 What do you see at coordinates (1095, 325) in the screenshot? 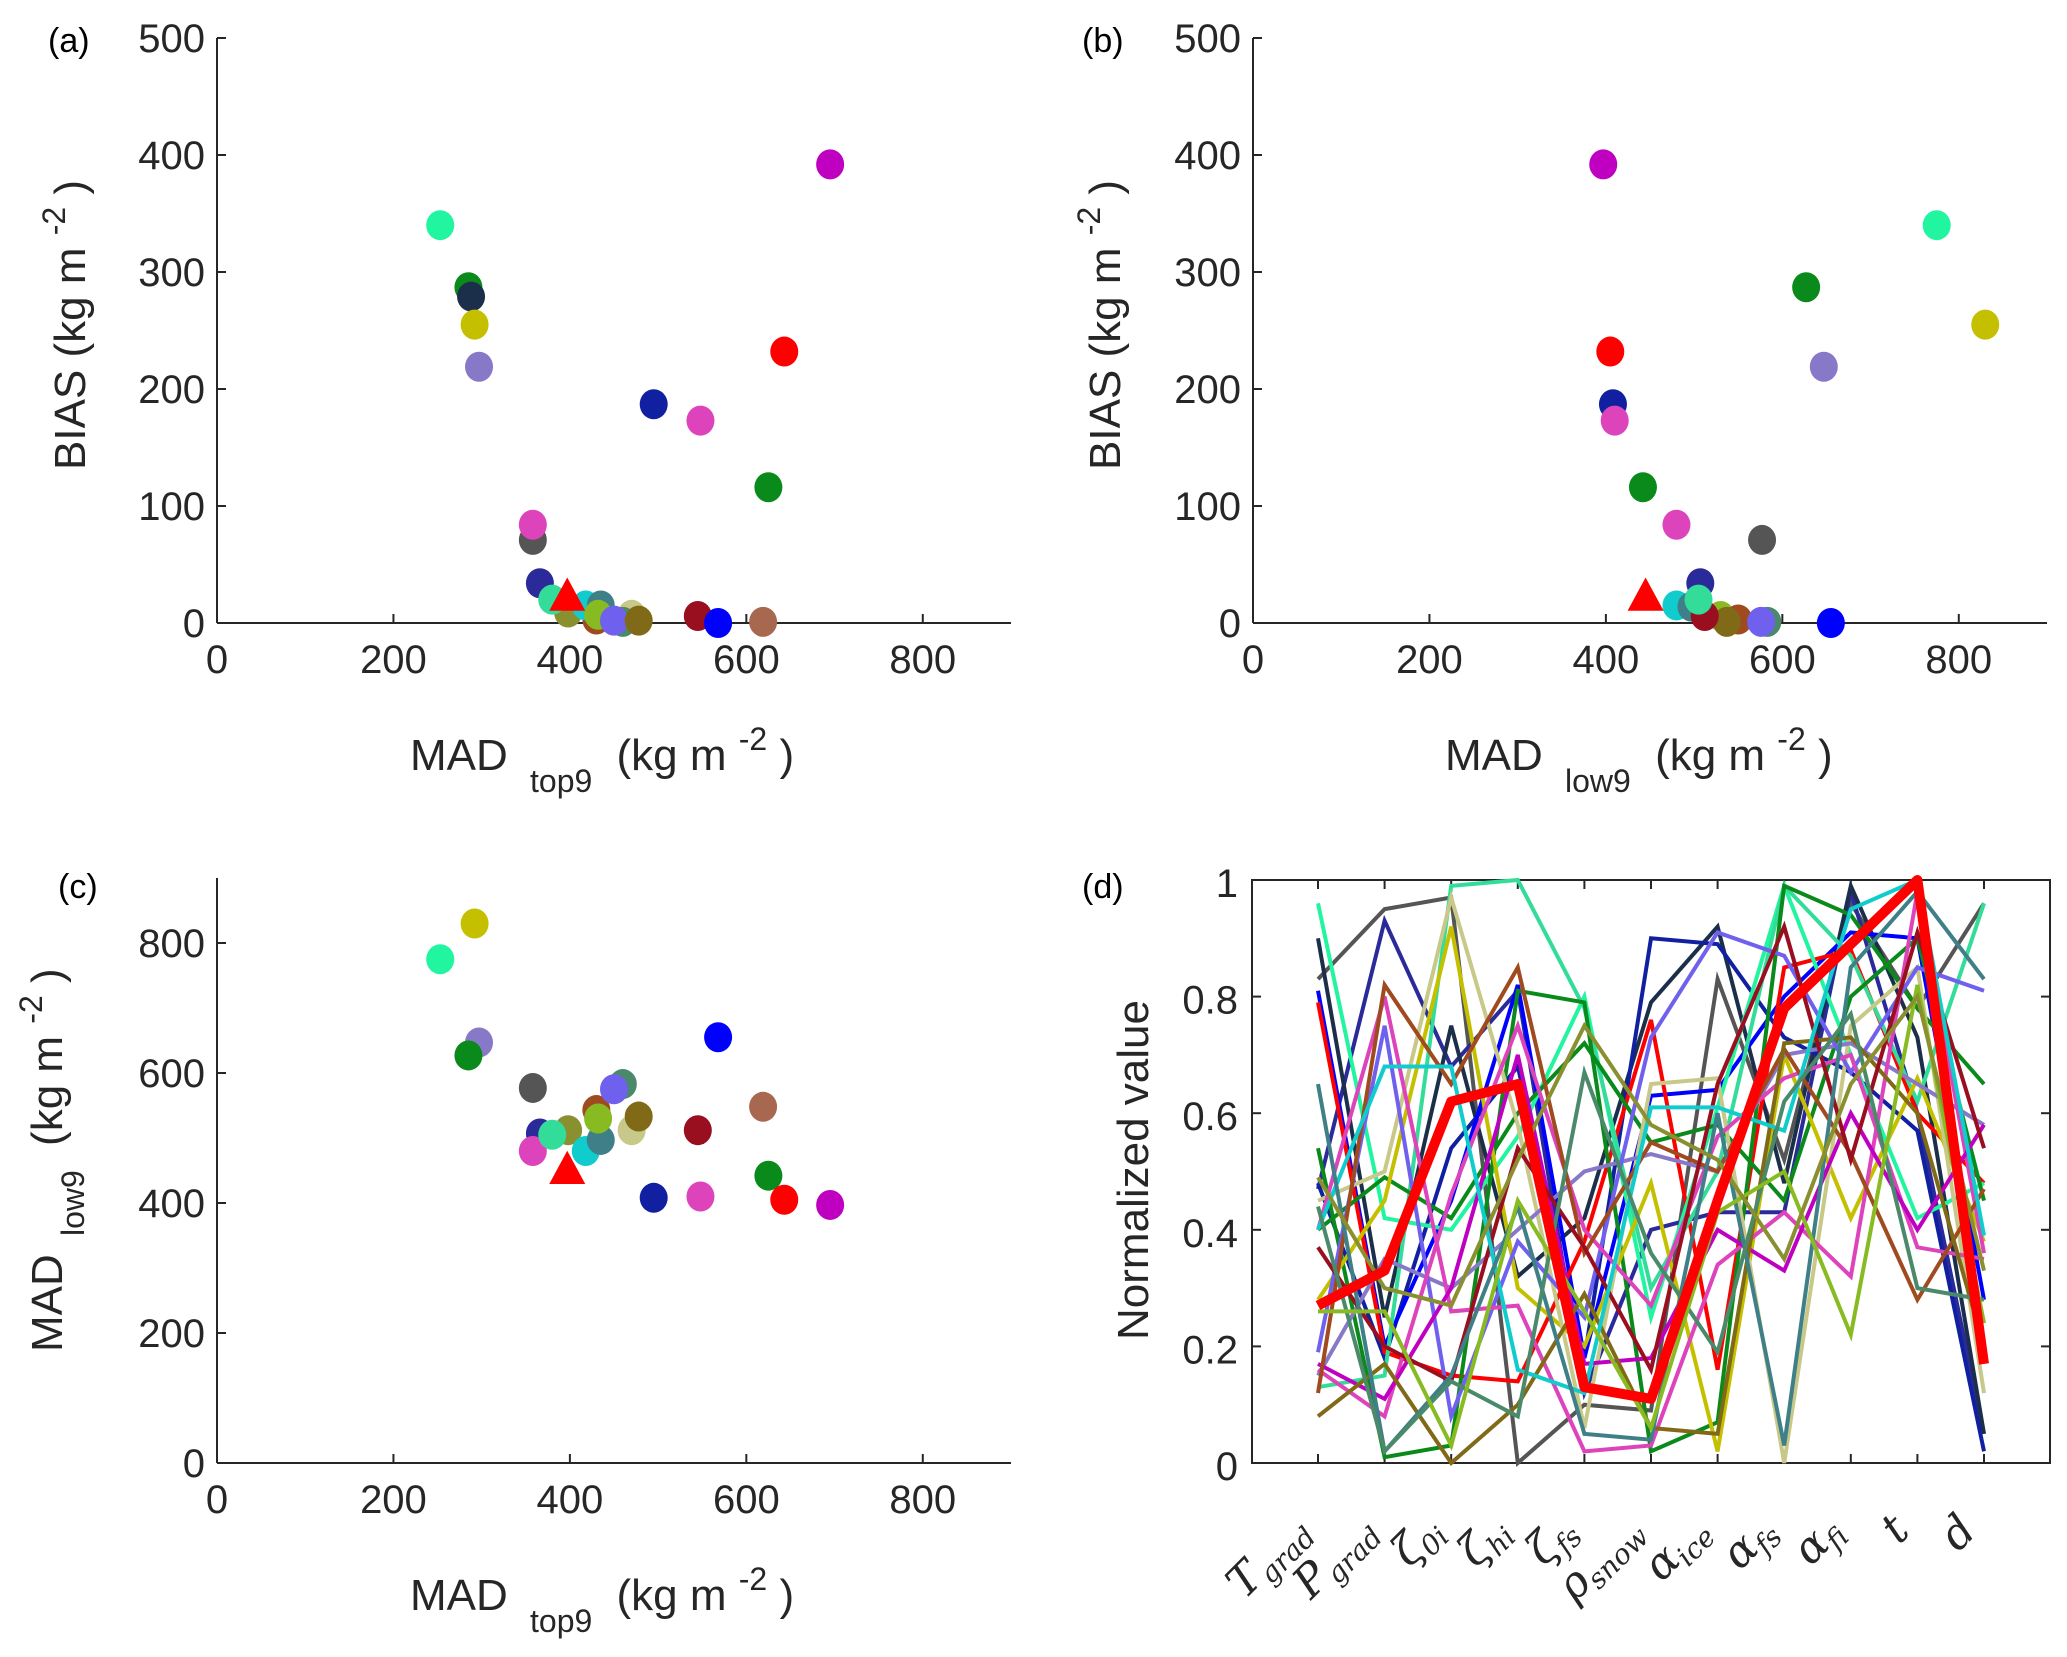
I see `panel-b-ylabel: BIAS (kg m -2 )` at bounding box center [1095, 325].